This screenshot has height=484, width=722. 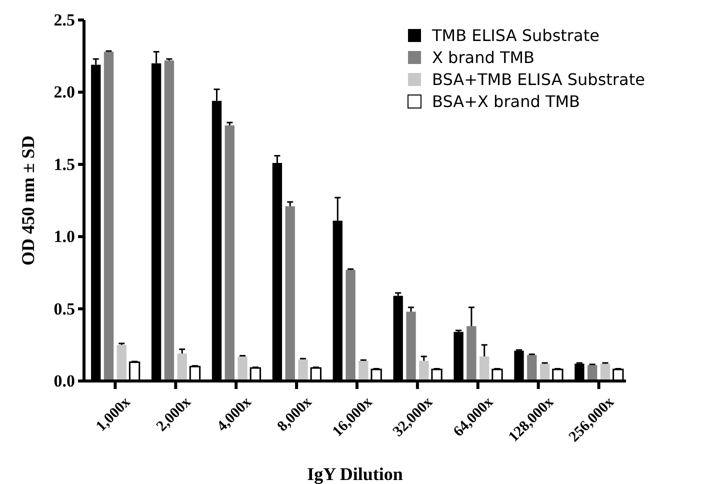 What do you see at coordinates (355, 474) in the screenshot?
I see `x-axis-title: IgY Dilution` at bounding box center [355, 474].